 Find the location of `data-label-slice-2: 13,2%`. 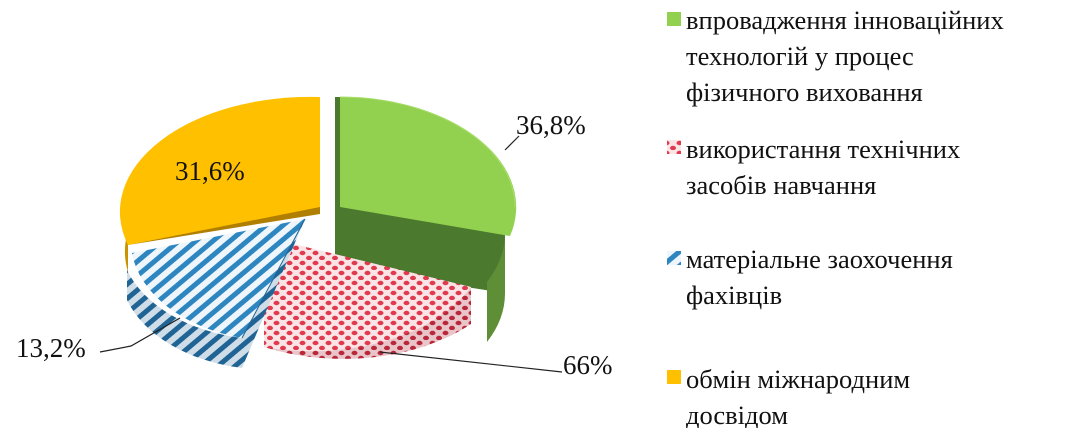

data-label-slice-2: 13,2% is located at coordinates (51, 348).